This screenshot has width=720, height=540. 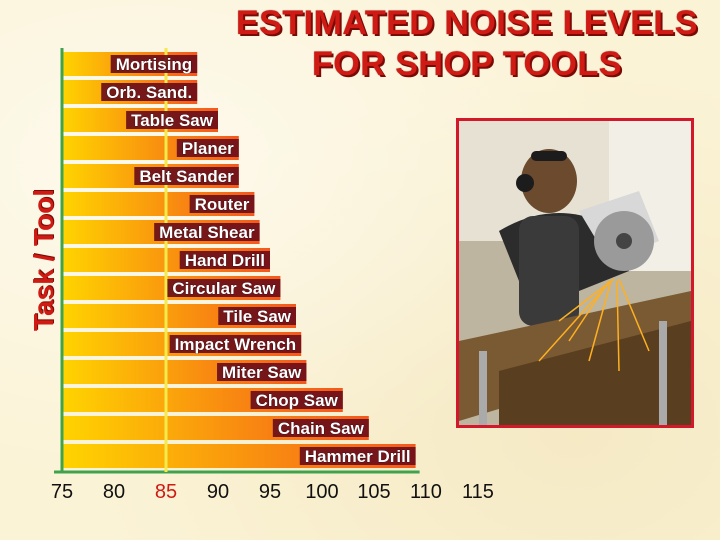 I want to click on x-tick-label-5: 100, so click(x=321, y=492).